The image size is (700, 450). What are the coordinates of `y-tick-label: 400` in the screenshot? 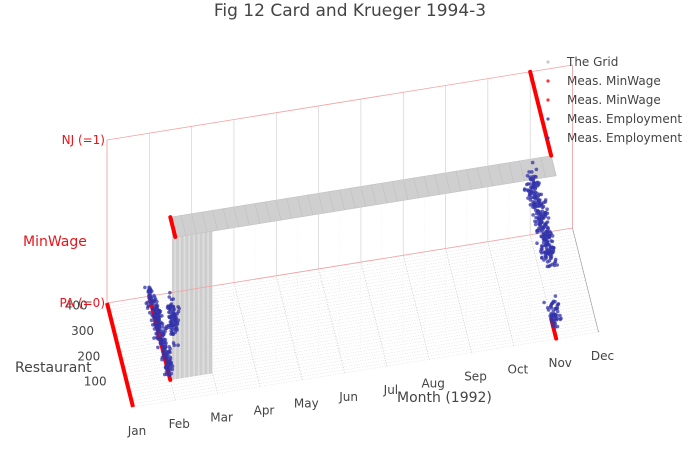 It's located at (76, 306).